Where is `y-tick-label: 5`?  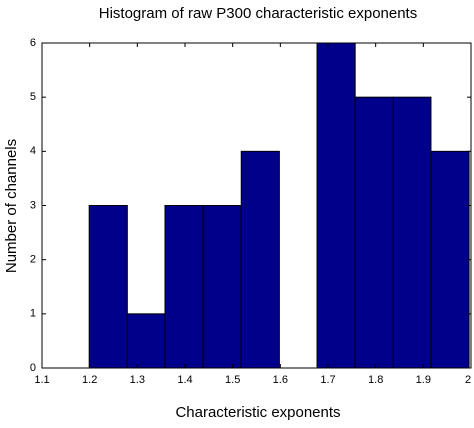
y-tick-label: 5 is located at coordinates (33, 97).